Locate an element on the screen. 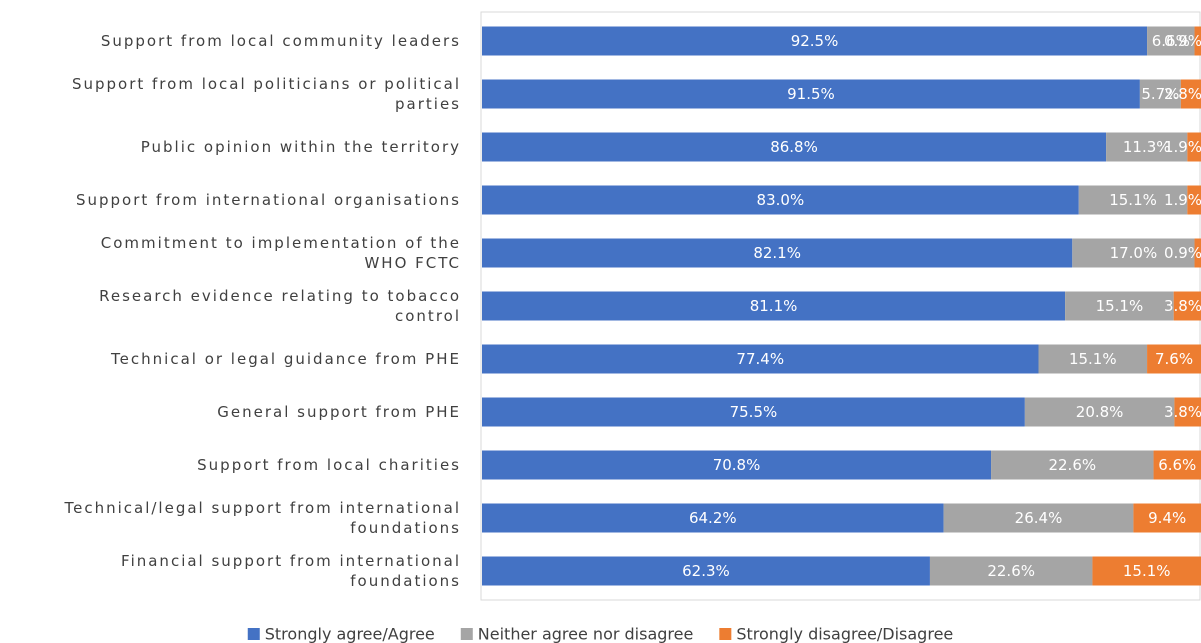  legend-label: Strongly agree/Agree is located at coordinates (350, 634).